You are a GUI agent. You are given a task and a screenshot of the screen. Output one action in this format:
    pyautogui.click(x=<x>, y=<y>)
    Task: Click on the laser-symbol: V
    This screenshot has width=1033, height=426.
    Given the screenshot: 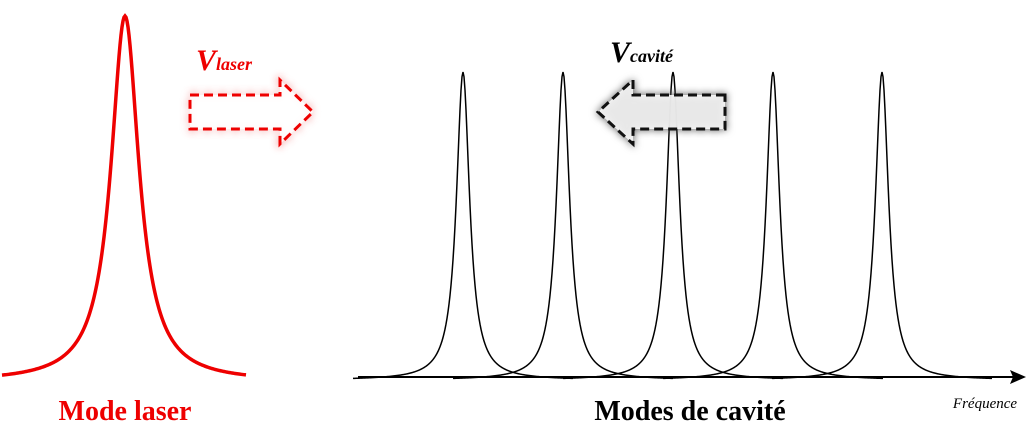 What is the action you would take?
    pyautogui.click(x=207, y=60)
    